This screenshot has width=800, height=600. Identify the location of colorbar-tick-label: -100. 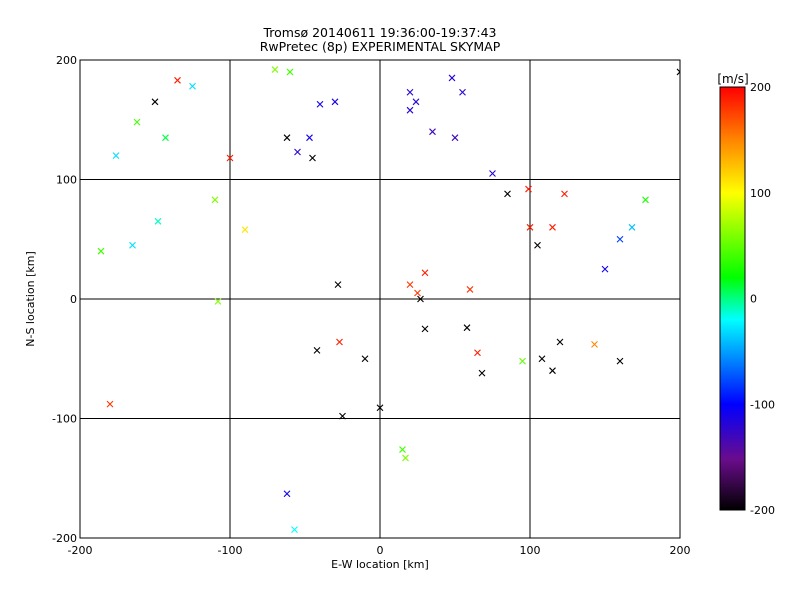
(762, 404).